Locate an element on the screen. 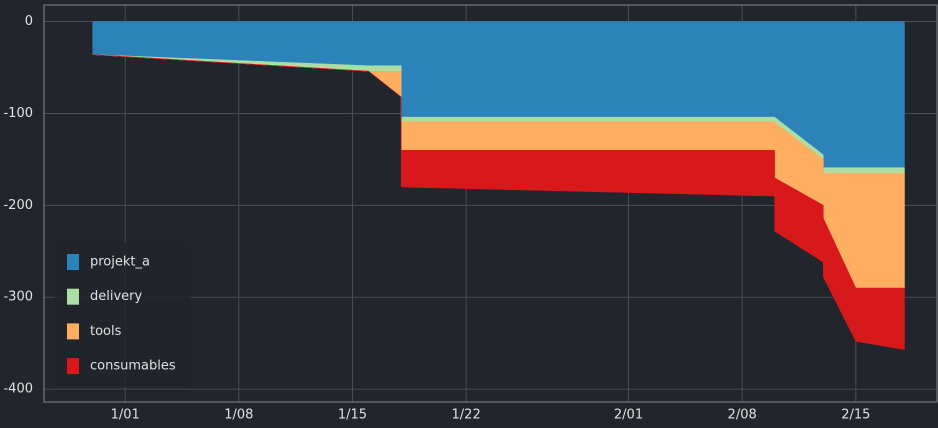 The width and height of the screenshot is (938, 428). y-tick-label: 0 is located at coordinates (29, 21).